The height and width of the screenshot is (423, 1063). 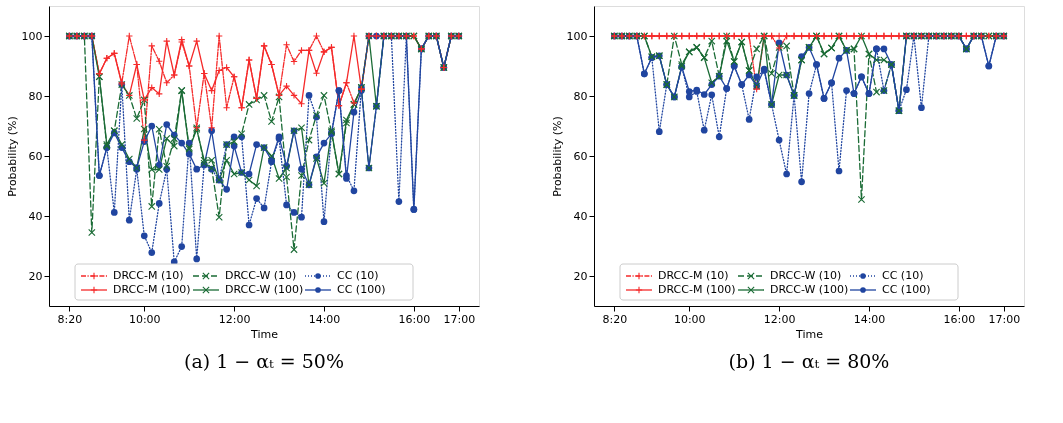 I want to click on text: (b) 1 − αₜ = 80%, so click(x=809, y=361).